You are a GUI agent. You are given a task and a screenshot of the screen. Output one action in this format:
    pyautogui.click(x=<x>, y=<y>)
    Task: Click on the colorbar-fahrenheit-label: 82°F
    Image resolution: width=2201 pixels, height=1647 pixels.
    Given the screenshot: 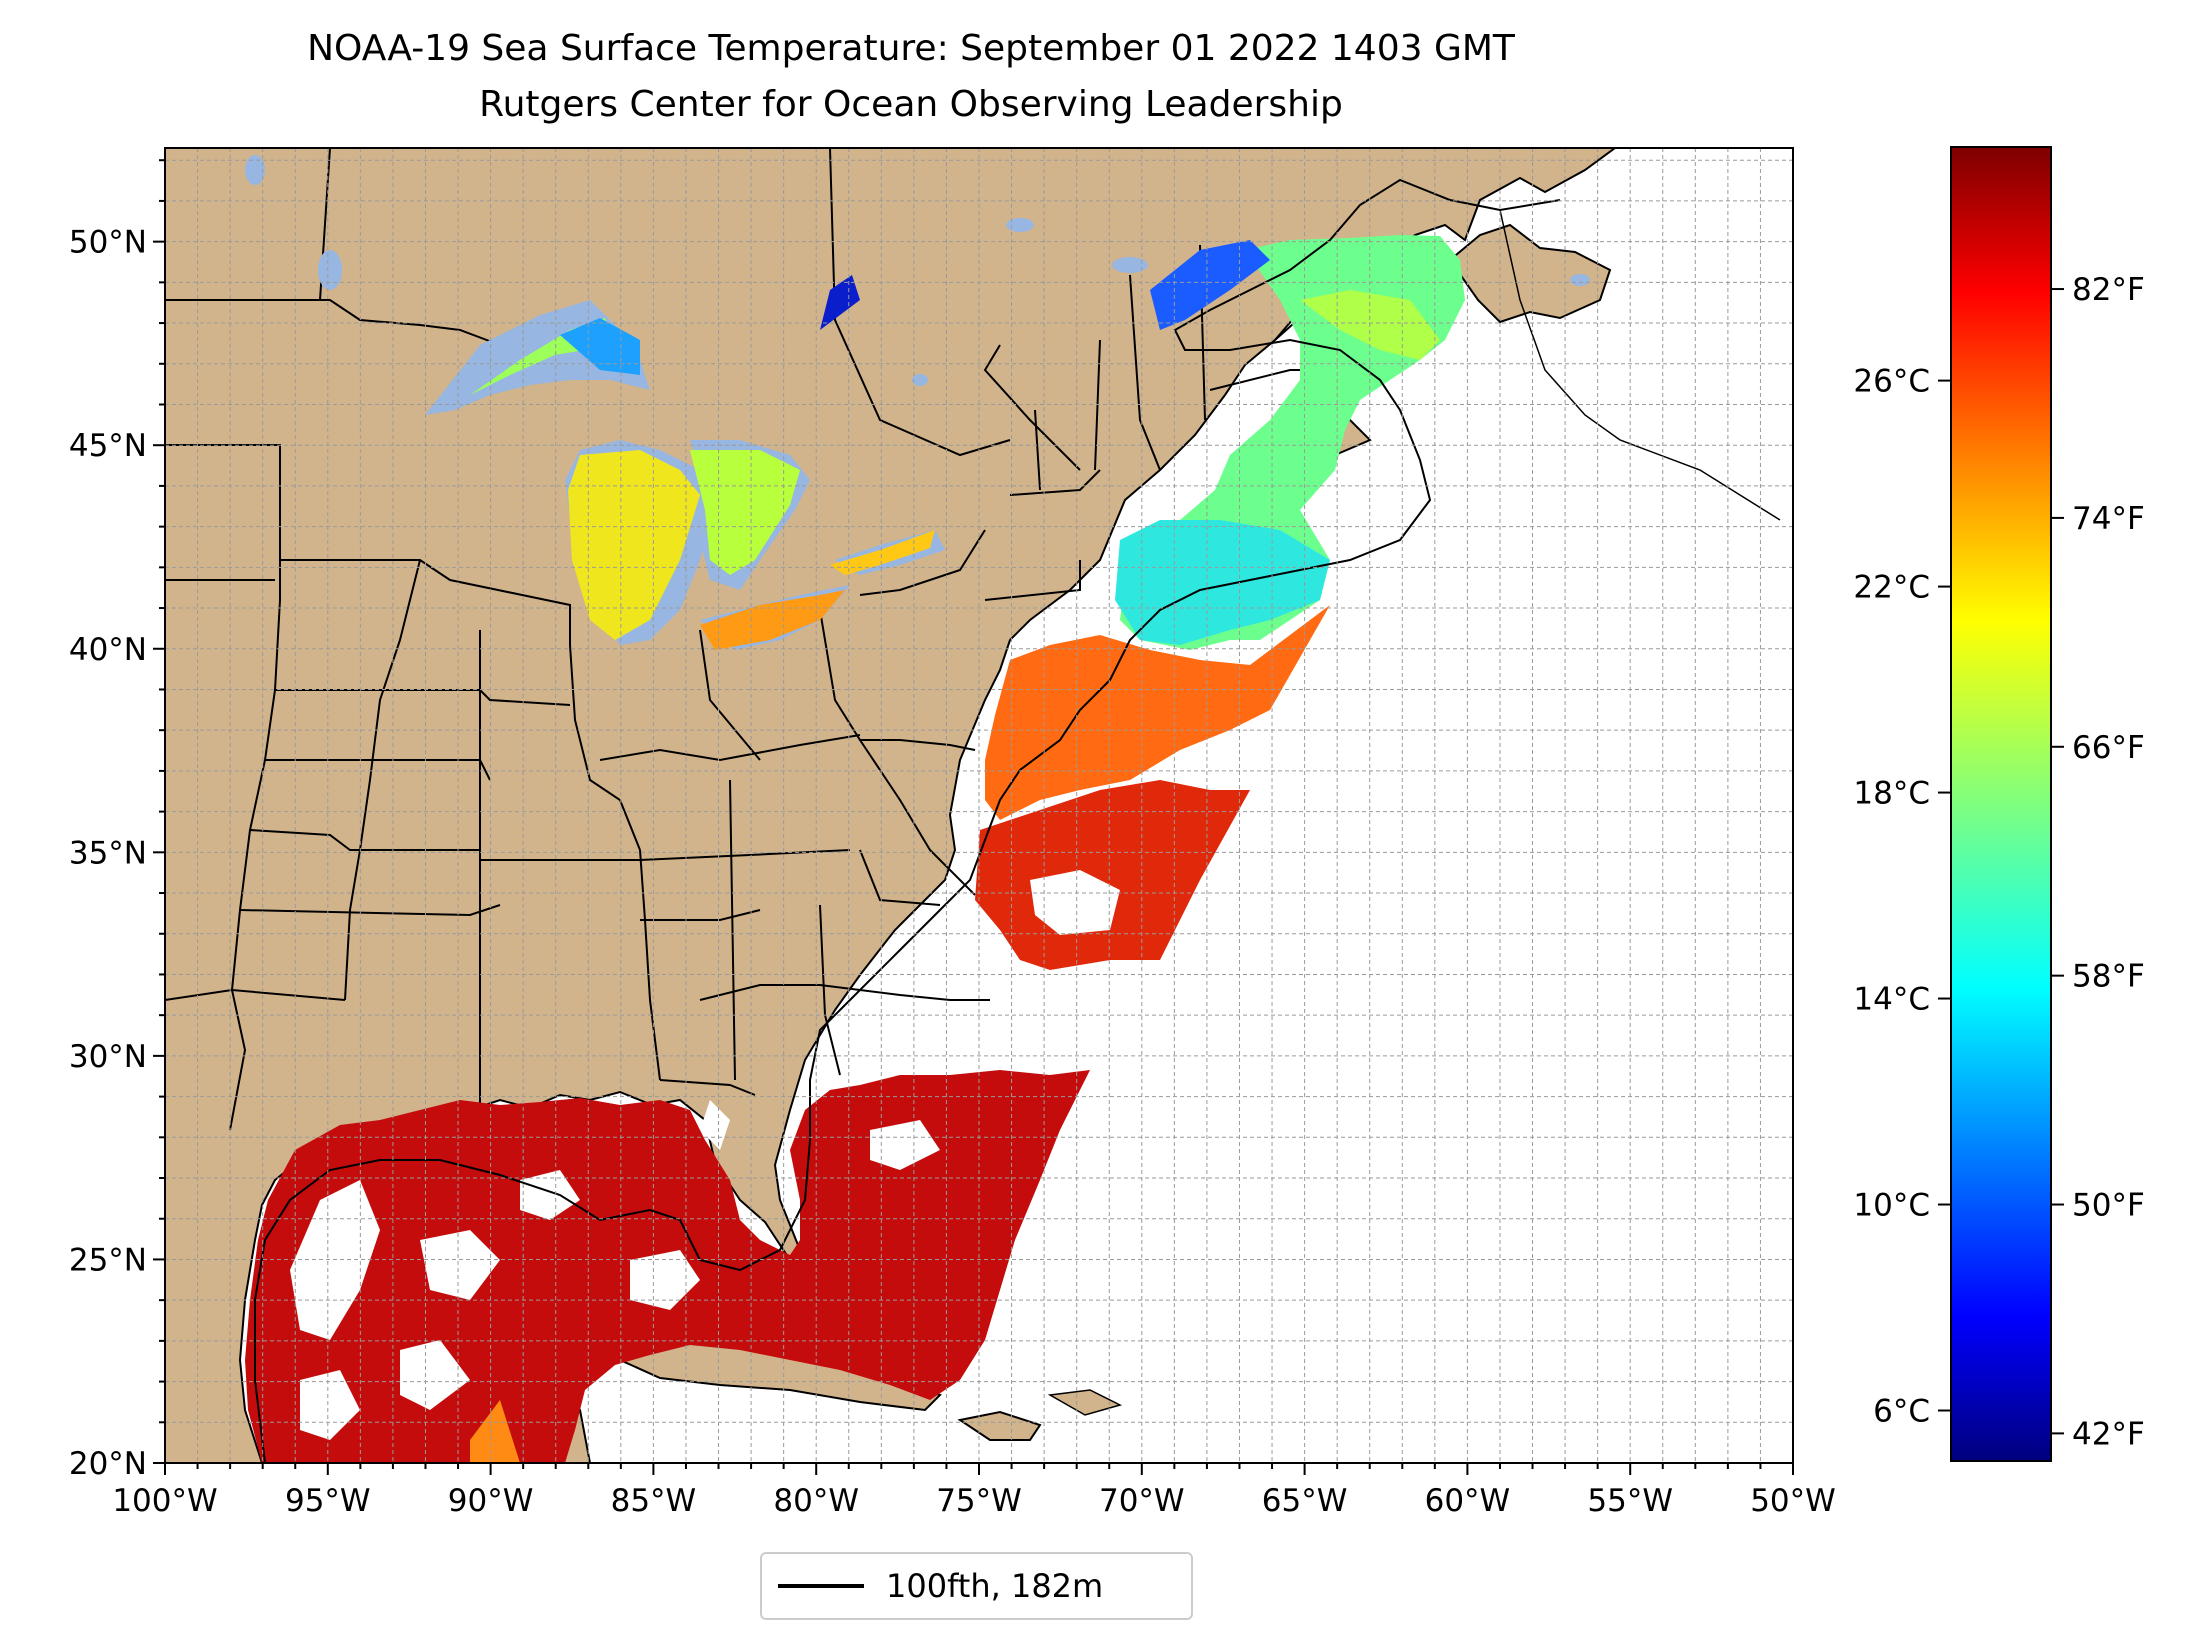 What is the action you would take?
    pyautogui.click(x=2108, y=290)
    